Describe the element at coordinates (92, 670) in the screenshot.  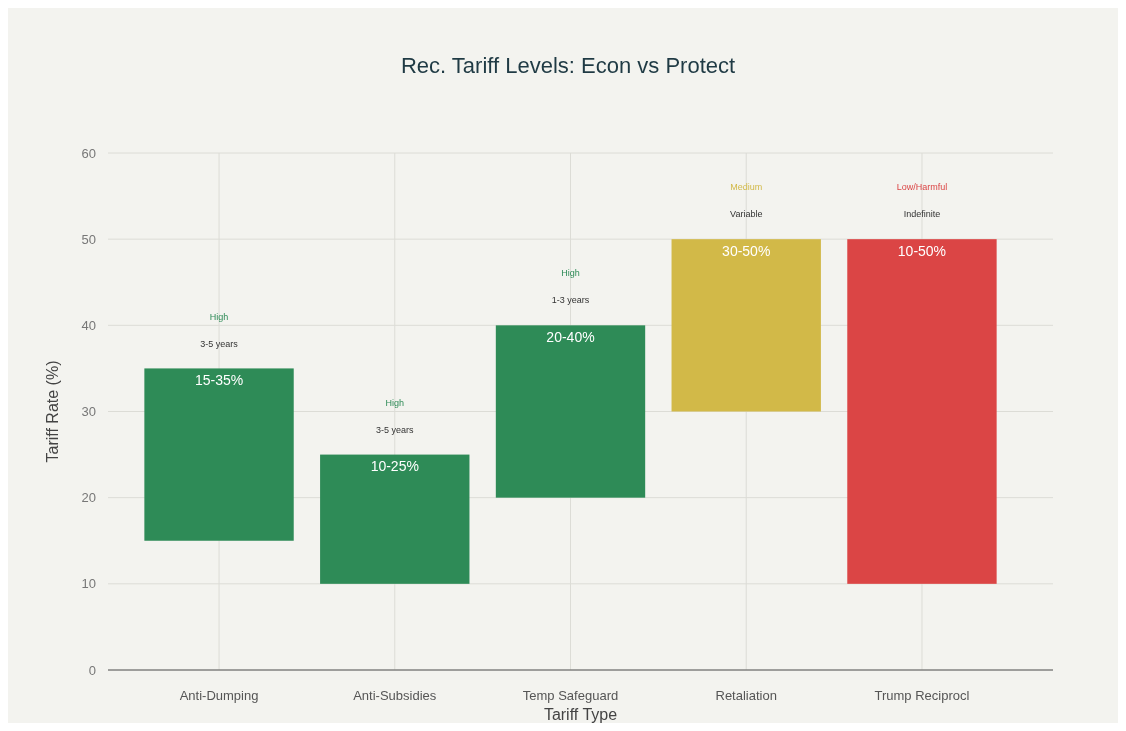
I see `y-tick-label: 0` at that location.